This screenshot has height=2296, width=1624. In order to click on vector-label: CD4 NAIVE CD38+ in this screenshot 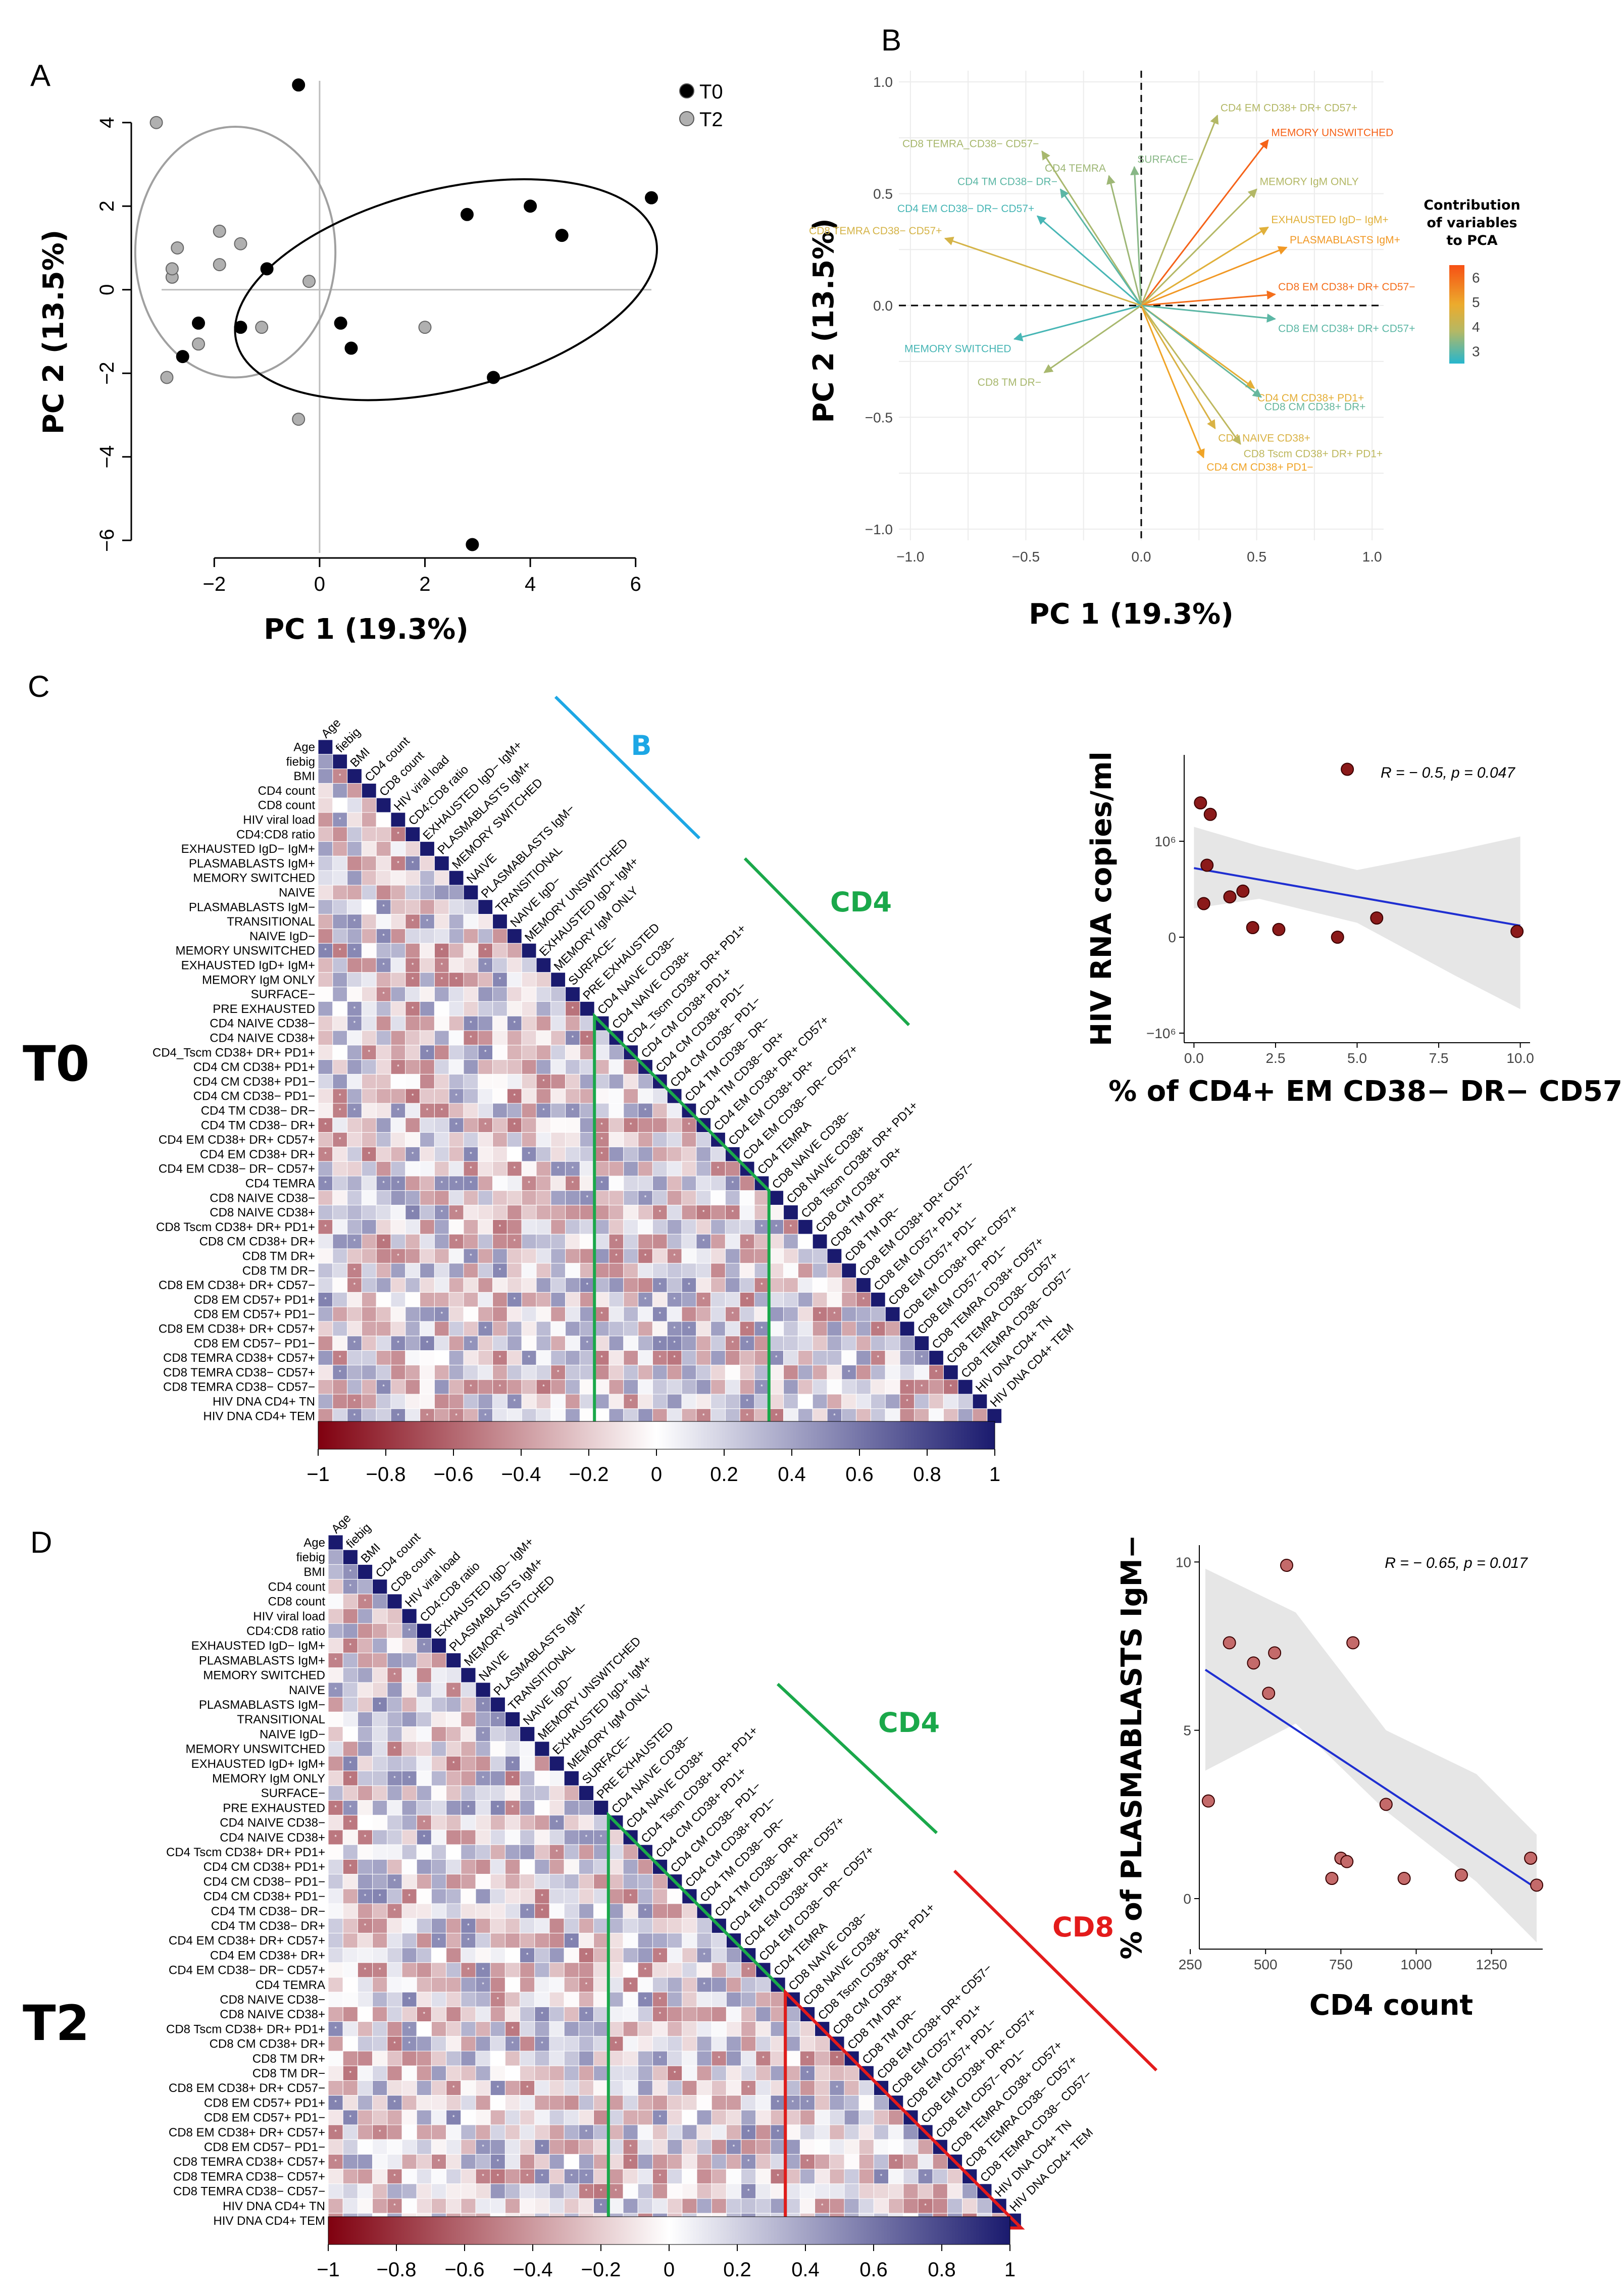, I will do `click(1264, 438)`.